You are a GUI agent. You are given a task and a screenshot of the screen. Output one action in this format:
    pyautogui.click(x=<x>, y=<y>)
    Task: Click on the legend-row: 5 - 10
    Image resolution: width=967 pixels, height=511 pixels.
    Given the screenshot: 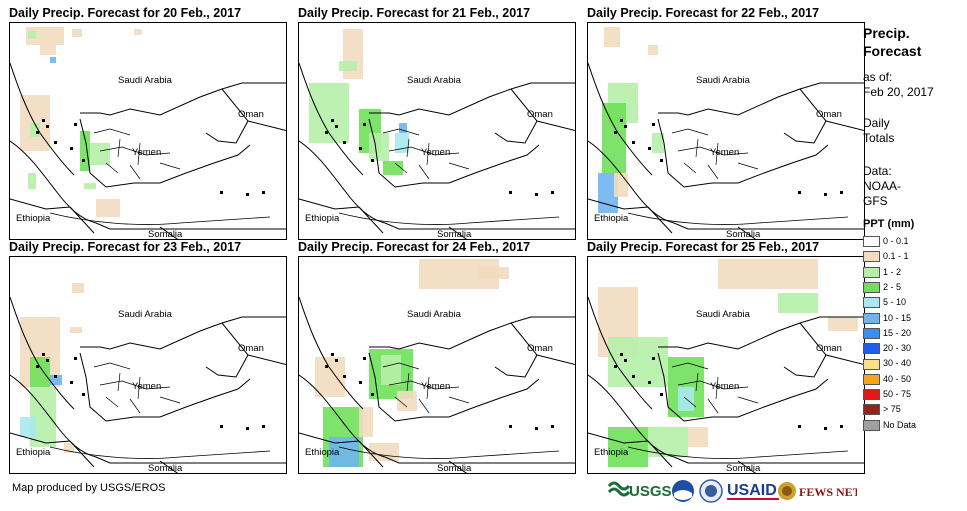 What is the action you would take?
    pyautogui.click(x=884, y=303)
    